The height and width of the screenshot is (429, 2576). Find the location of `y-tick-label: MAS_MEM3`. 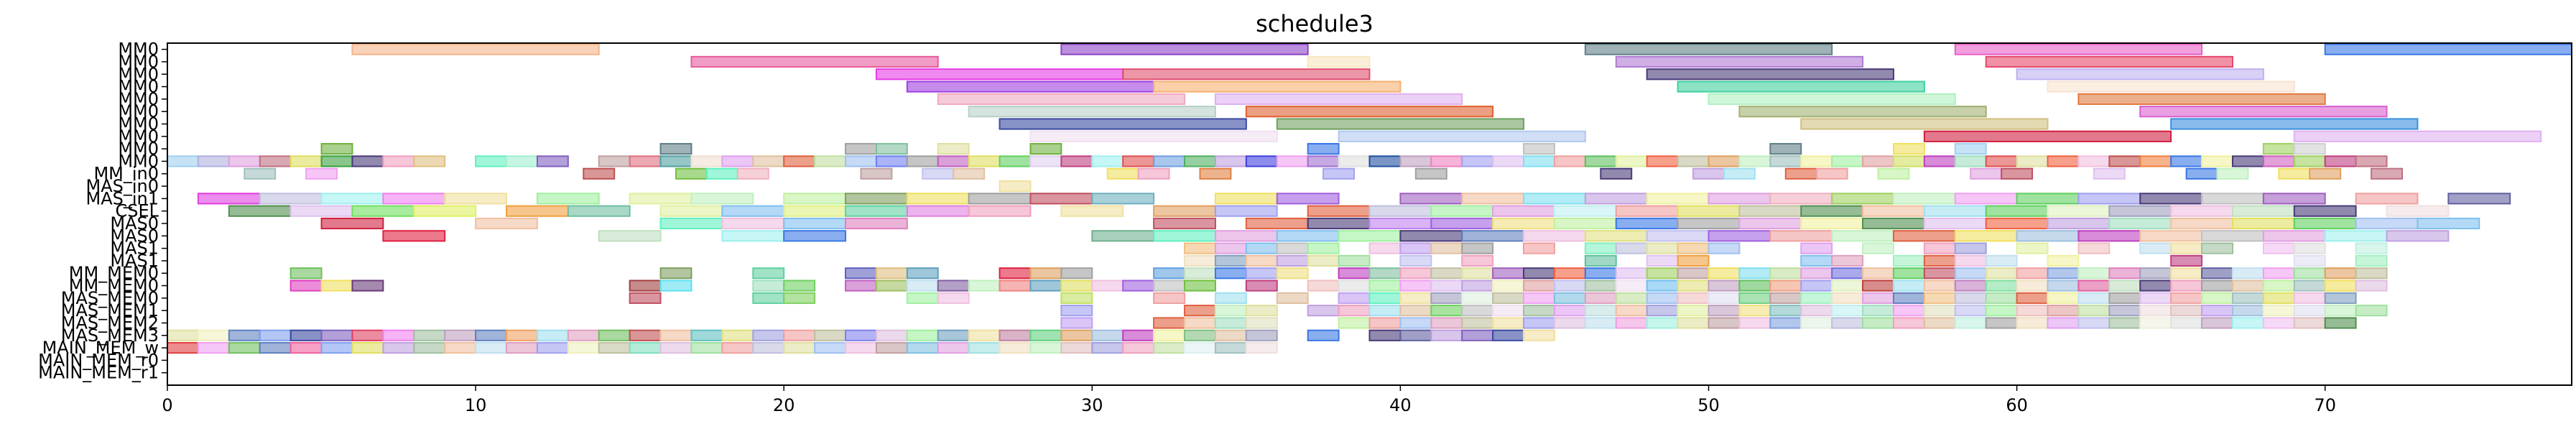

y-tick-label: MAS_MEM3 is located at coordinates (110, 336).